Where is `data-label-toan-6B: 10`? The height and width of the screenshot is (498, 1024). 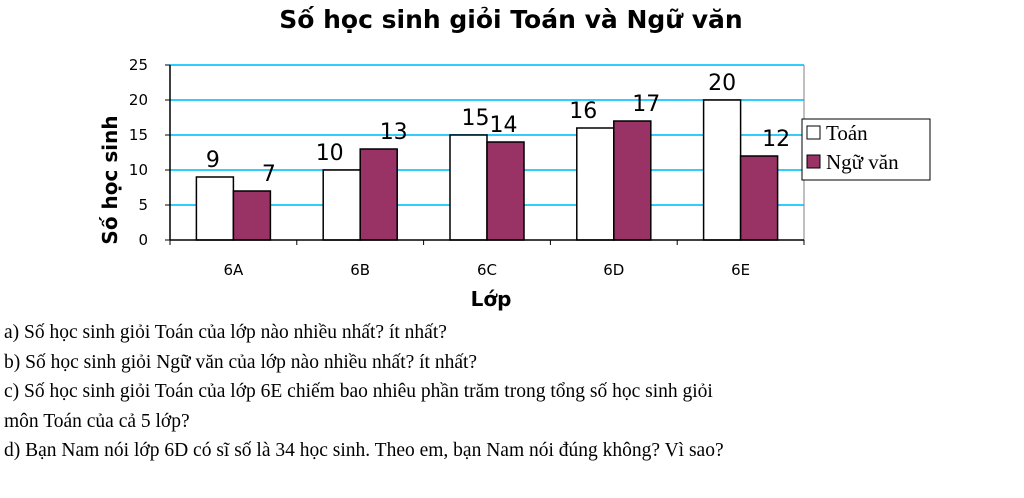
data-label-toan-6B: 10 is located at coordinates (330, 153).